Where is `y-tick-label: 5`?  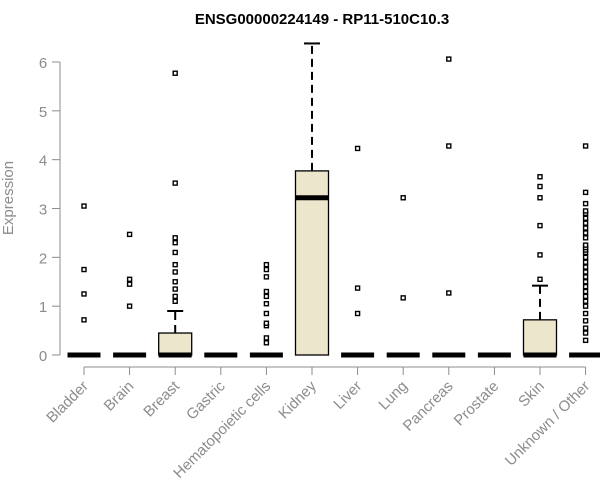 y-tick-label: 5 is located at coordinates (43, 112).